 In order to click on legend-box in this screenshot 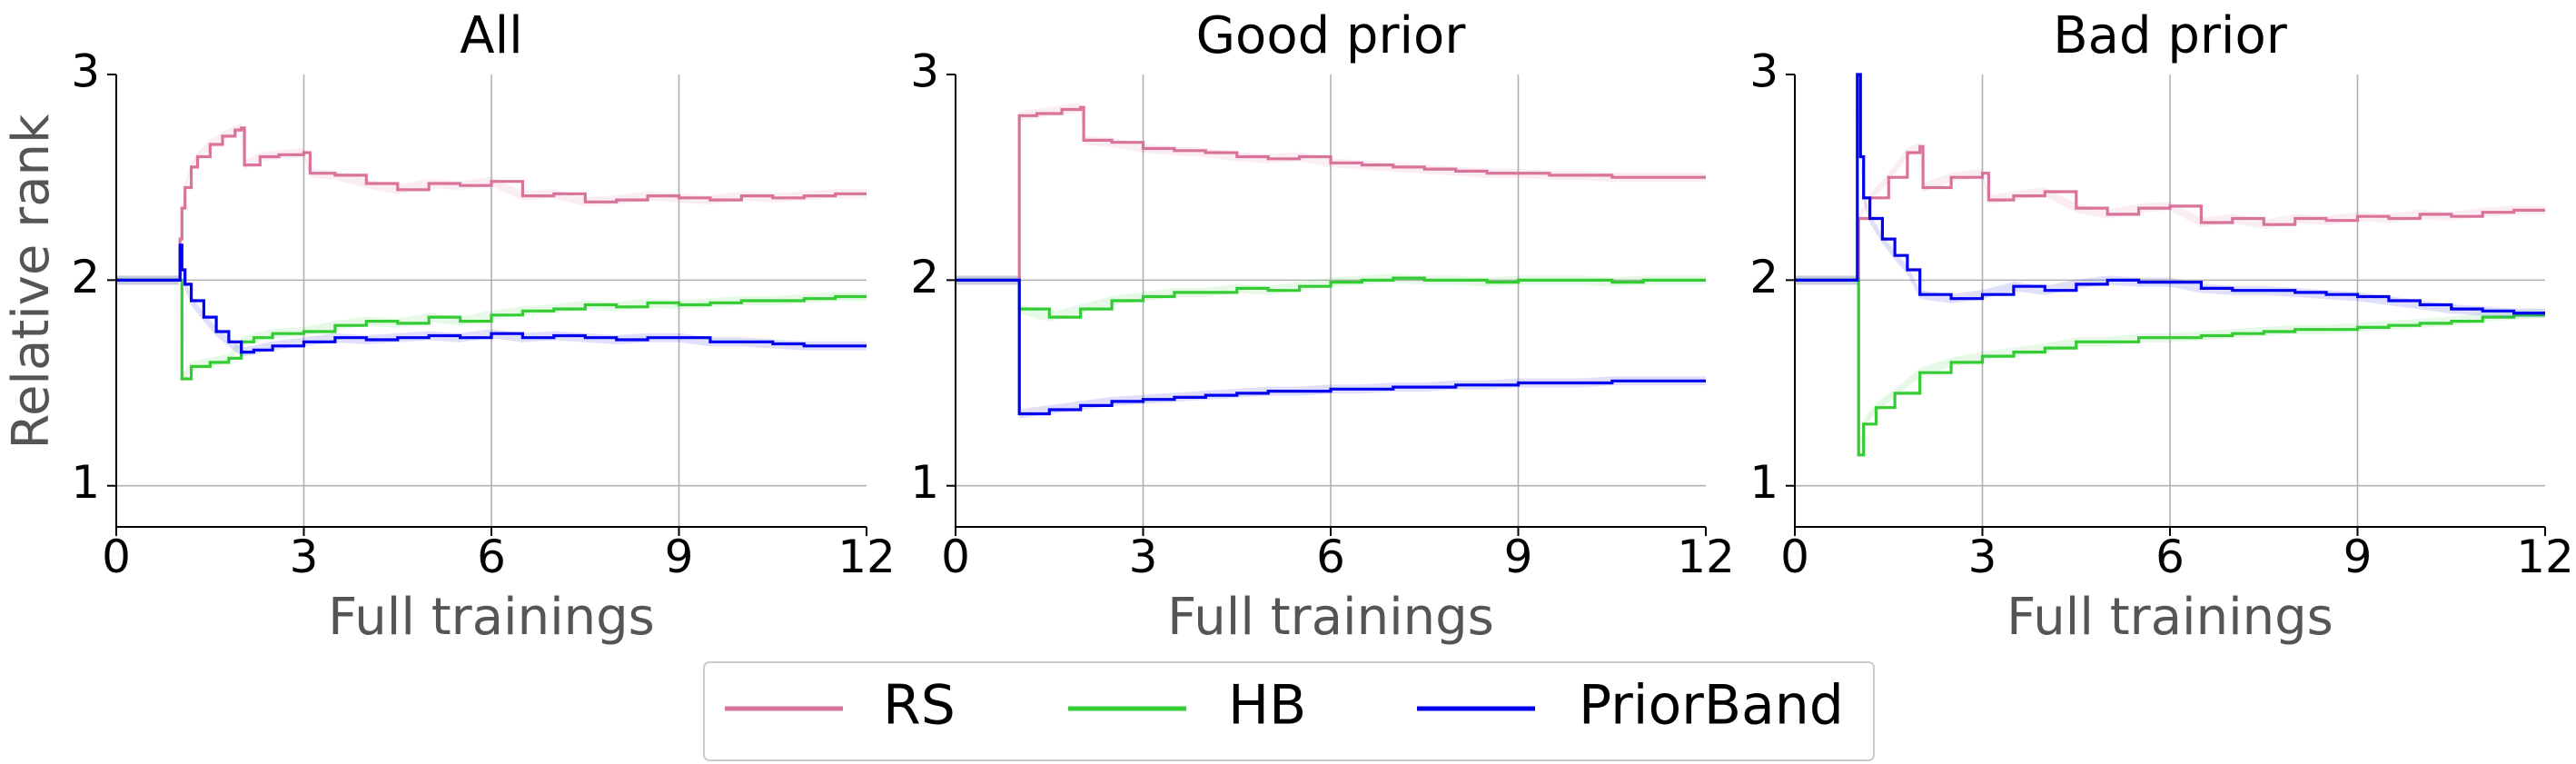, I will do `click(1289, 711)`.